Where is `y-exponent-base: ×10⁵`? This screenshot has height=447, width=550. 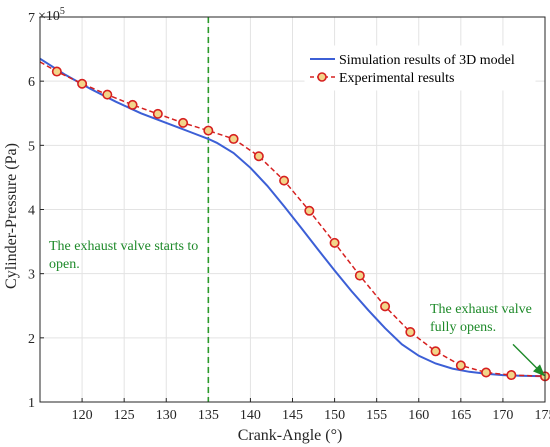
y-exponent-base: ×10⁵ is located at coordinates (51, 15).